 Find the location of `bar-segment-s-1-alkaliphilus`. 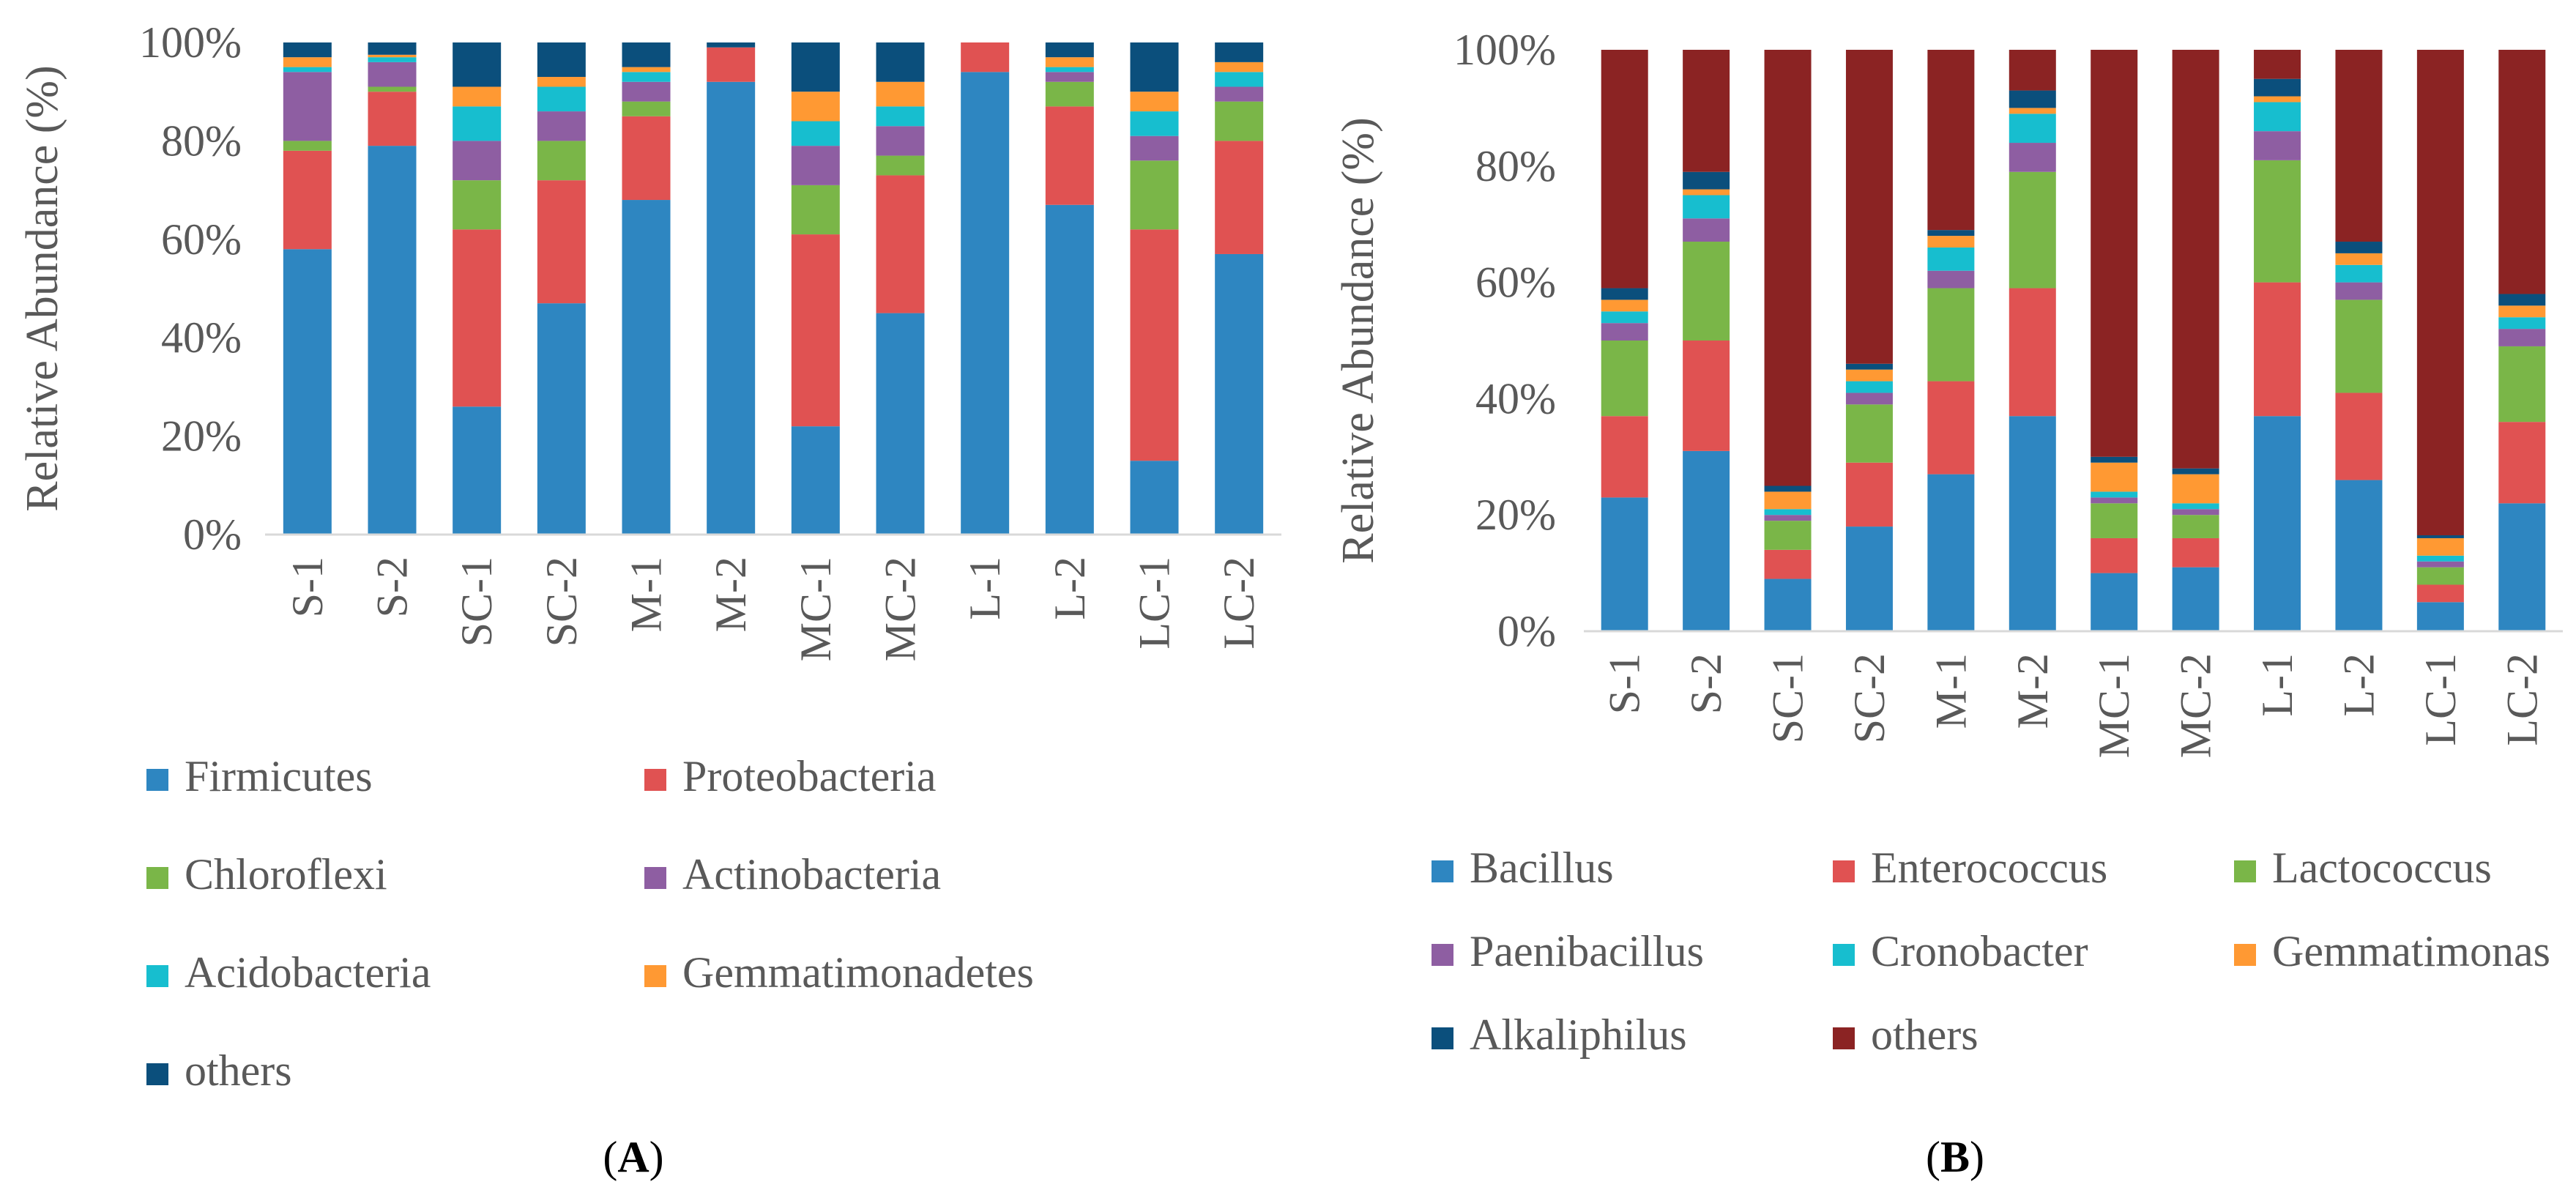

bar-segment-s-1-alkaliphilus is located at coordinates (1624, 294).